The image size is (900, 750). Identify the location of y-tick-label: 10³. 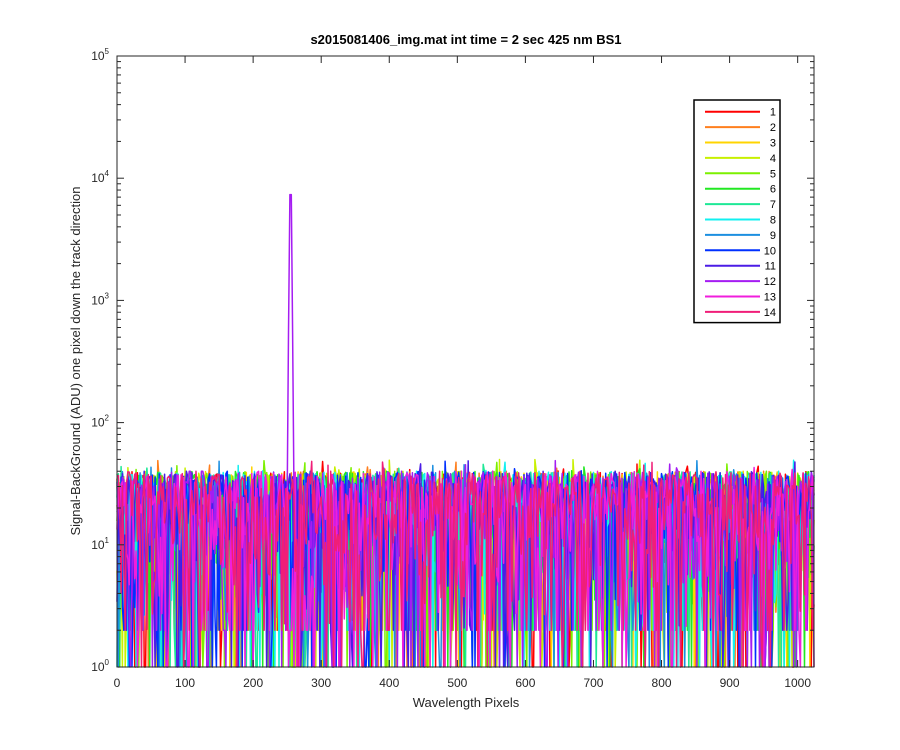
(100, 299).